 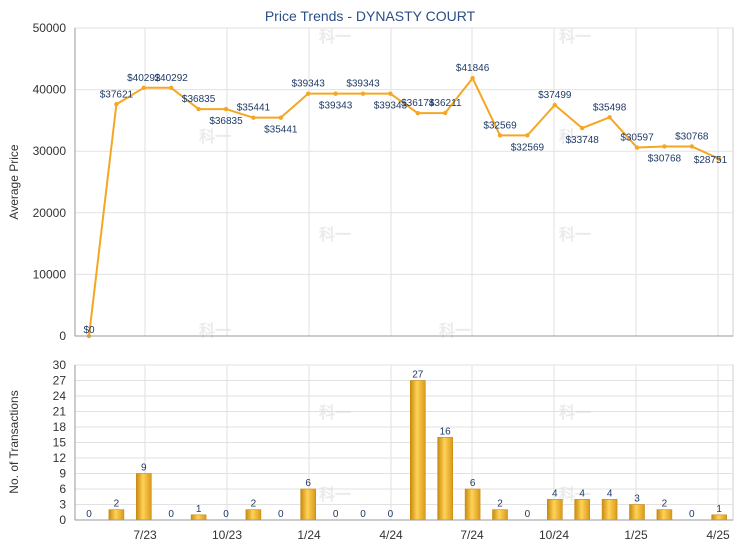 What do you see at coordinates (636, 535) in the screenshot?
I see `x-tick-label: 1/25` at bounding box center [636, 535].